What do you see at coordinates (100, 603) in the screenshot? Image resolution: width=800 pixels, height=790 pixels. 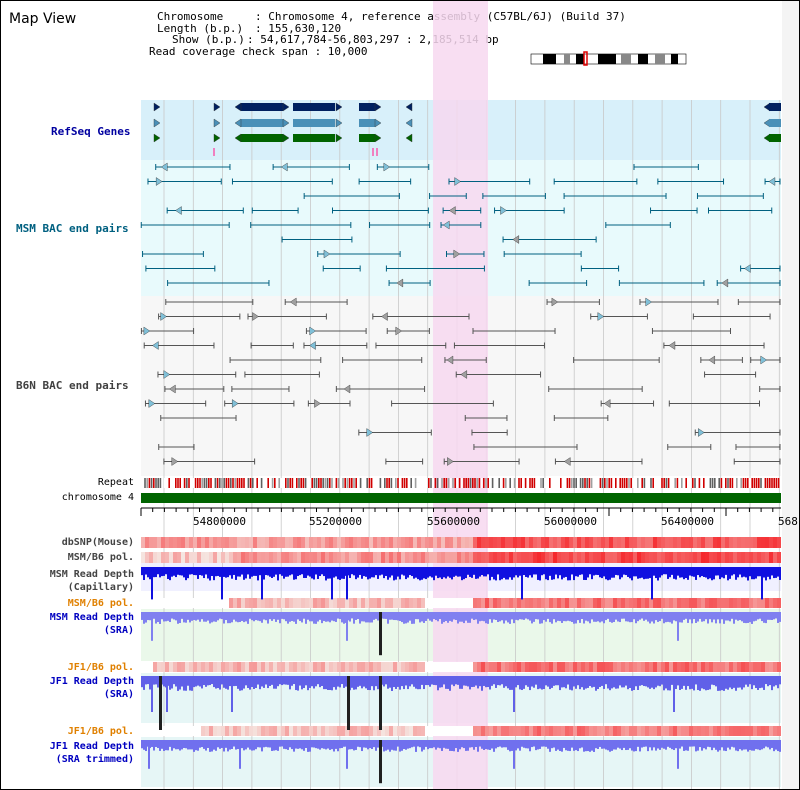 I see `msm-pol2-label: MSM/B6 pol.` at bounding box center [100, 603].